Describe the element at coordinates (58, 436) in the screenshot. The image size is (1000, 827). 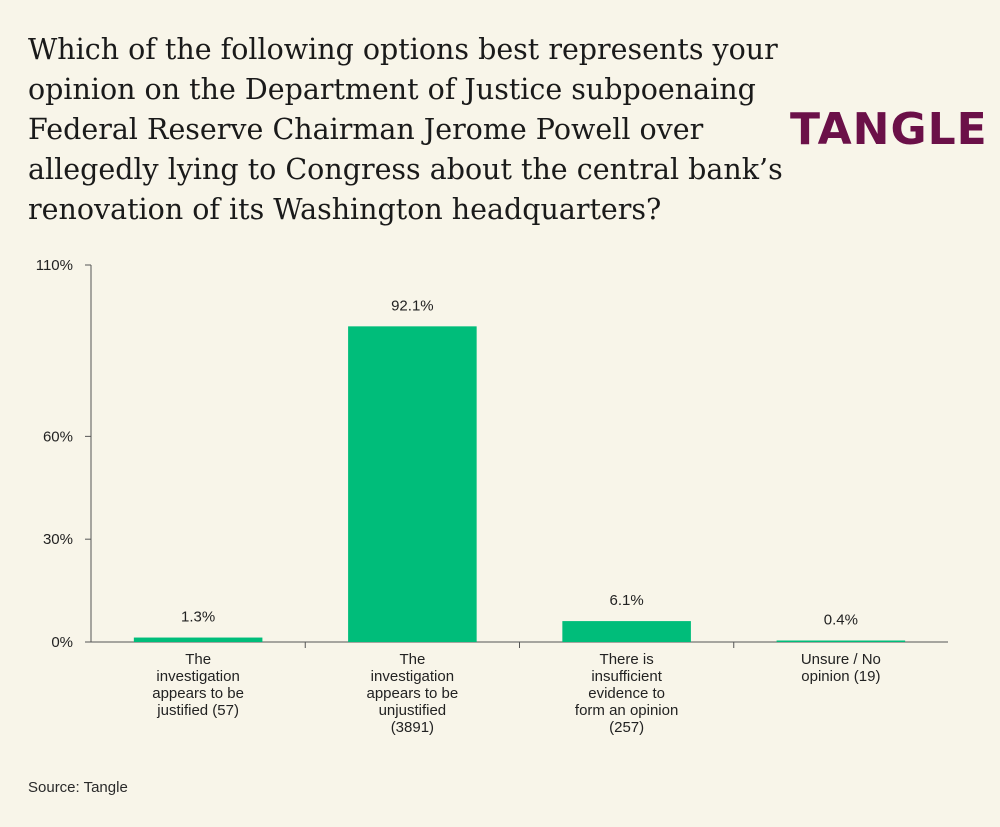
I see `y-tick-label: 60%` at that location.